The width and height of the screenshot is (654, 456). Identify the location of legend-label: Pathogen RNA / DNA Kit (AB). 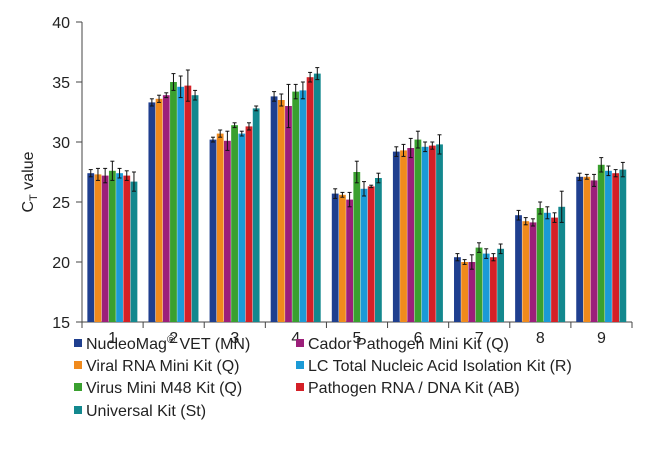
(414, 388).